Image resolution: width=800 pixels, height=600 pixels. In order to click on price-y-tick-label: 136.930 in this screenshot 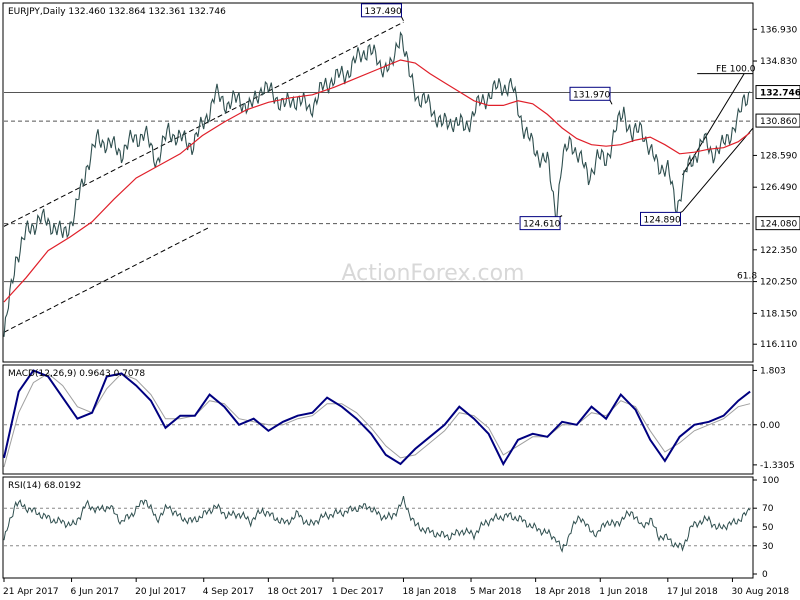, I will do `click(778, 30)`.